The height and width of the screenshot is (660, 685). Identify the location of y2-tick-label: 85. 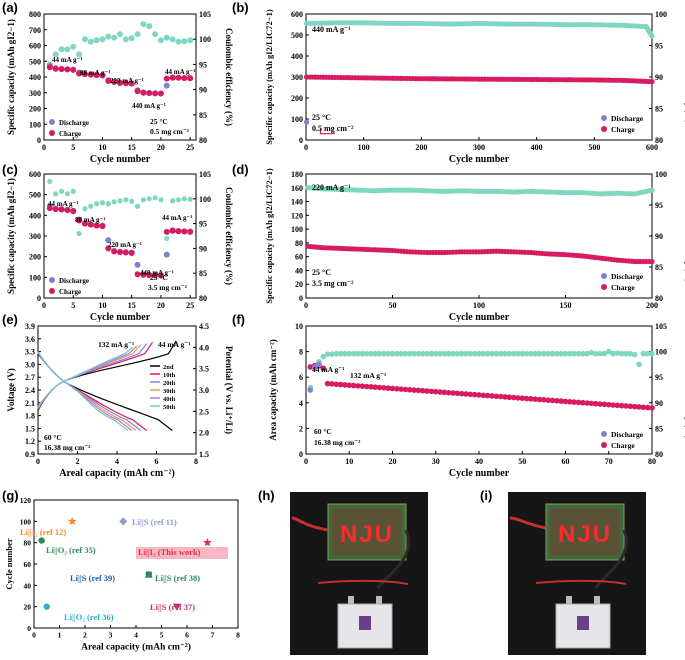
(203, 273).